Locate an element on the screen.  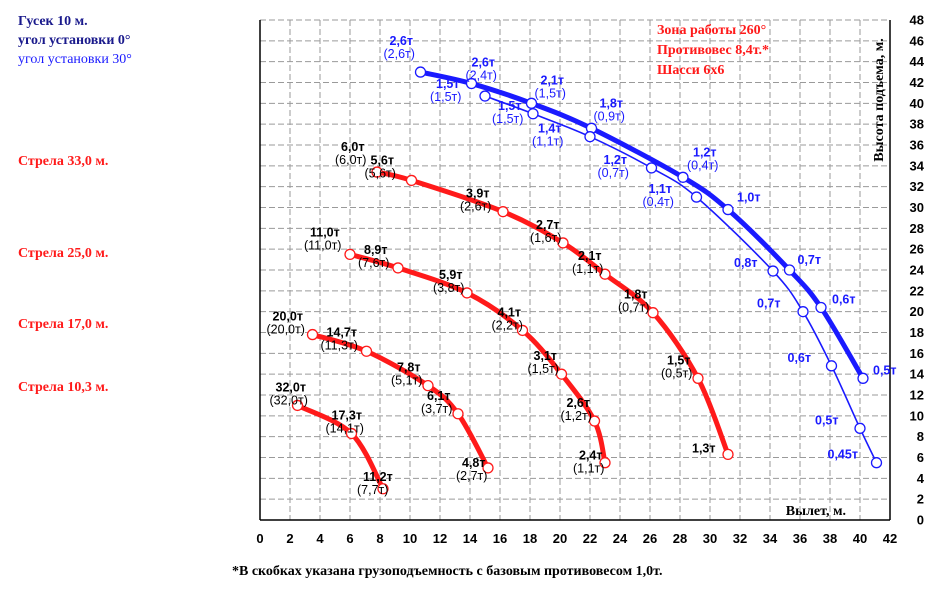
y-tick-label: 48 is located at coordinates (917, 20).